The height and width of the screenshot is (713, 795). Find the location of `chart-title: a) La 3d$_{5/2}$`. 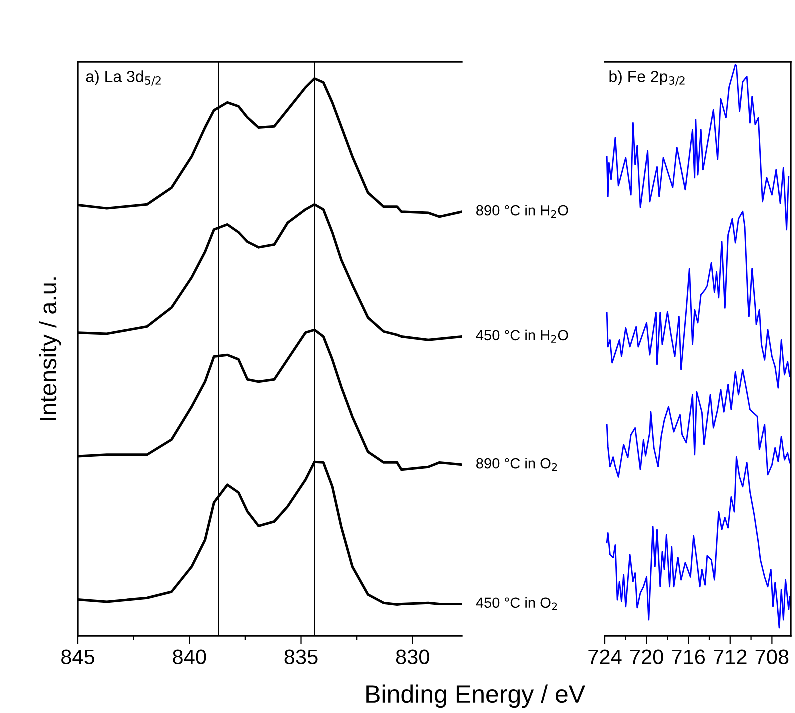

chart-title: a) La 3d$_{5/2}$ is located at coordinates (123, 78).